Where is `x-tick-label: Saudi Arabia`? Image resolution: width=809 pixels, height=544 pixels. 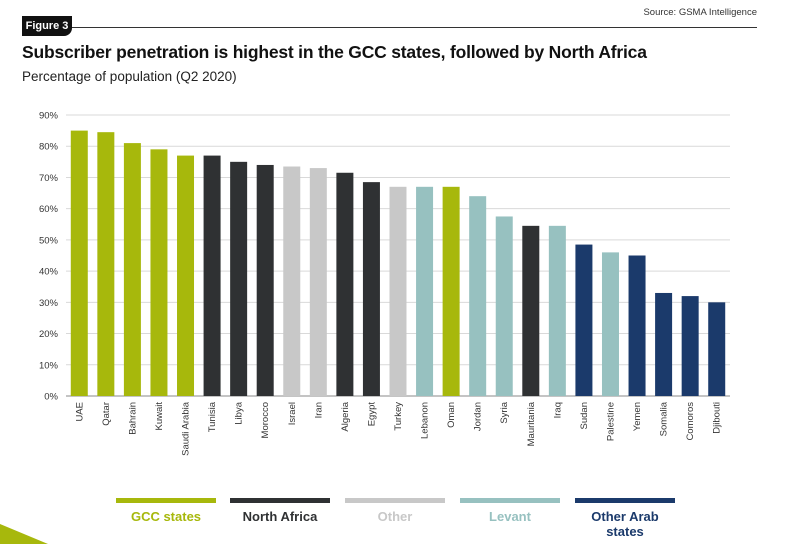
x-tick-label: Saudi Arabia is located at coordinates (186, 428).